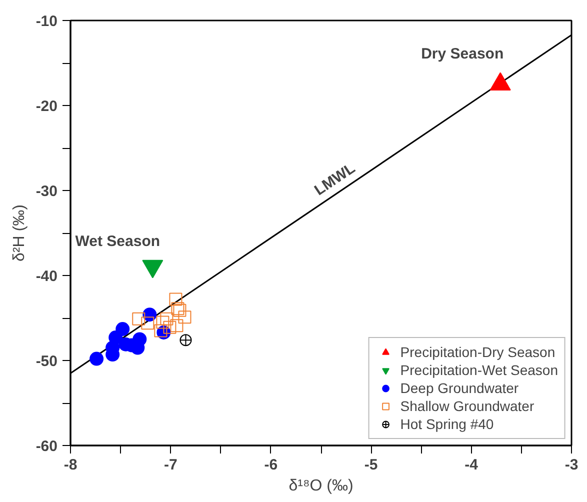 The height and width of the screenshot is (502, 587). What do you see at coordinates (467, 406) in the screenshot?
I see `legend-label: Shallow Groundwater` at bounding box center [467, 406].